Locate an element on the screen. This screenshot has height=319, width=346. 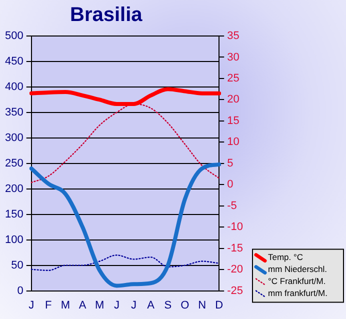
legend-label: °C Frankfurt/M. is located at coordinates (297, 281).